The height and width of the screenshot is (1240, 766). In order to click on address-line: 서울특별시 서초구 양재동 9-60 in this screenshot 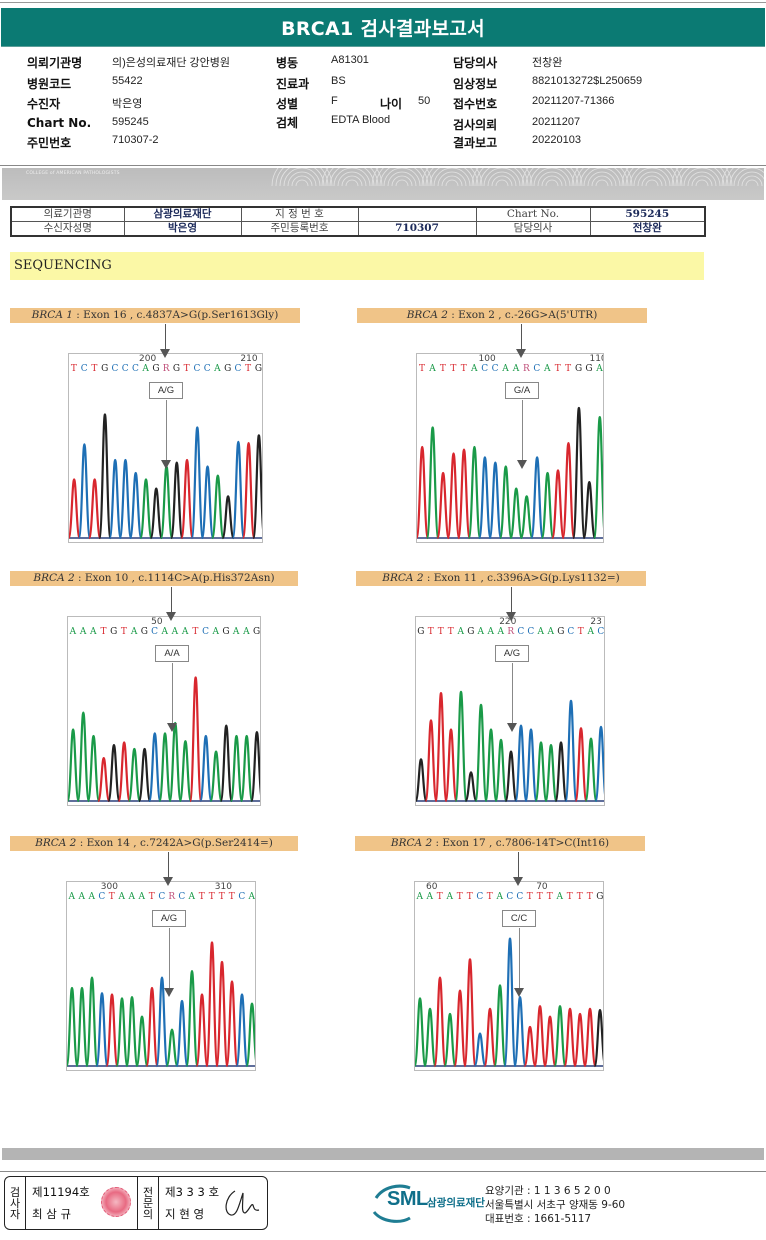, I will do `click(555, 1205)`.